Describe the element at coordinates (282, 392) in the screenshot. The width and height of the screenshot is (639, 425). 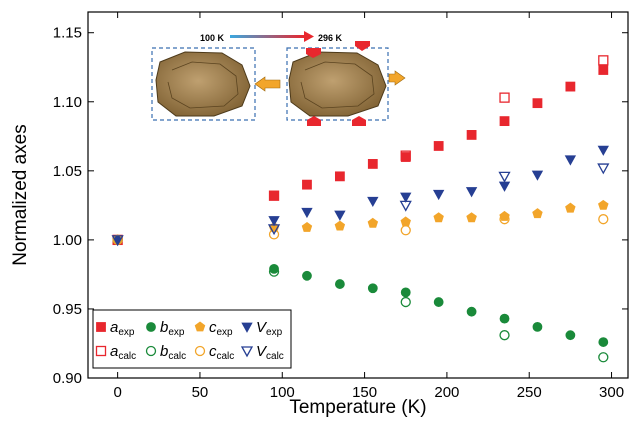
I see `x-tick-label: 100` at that location.